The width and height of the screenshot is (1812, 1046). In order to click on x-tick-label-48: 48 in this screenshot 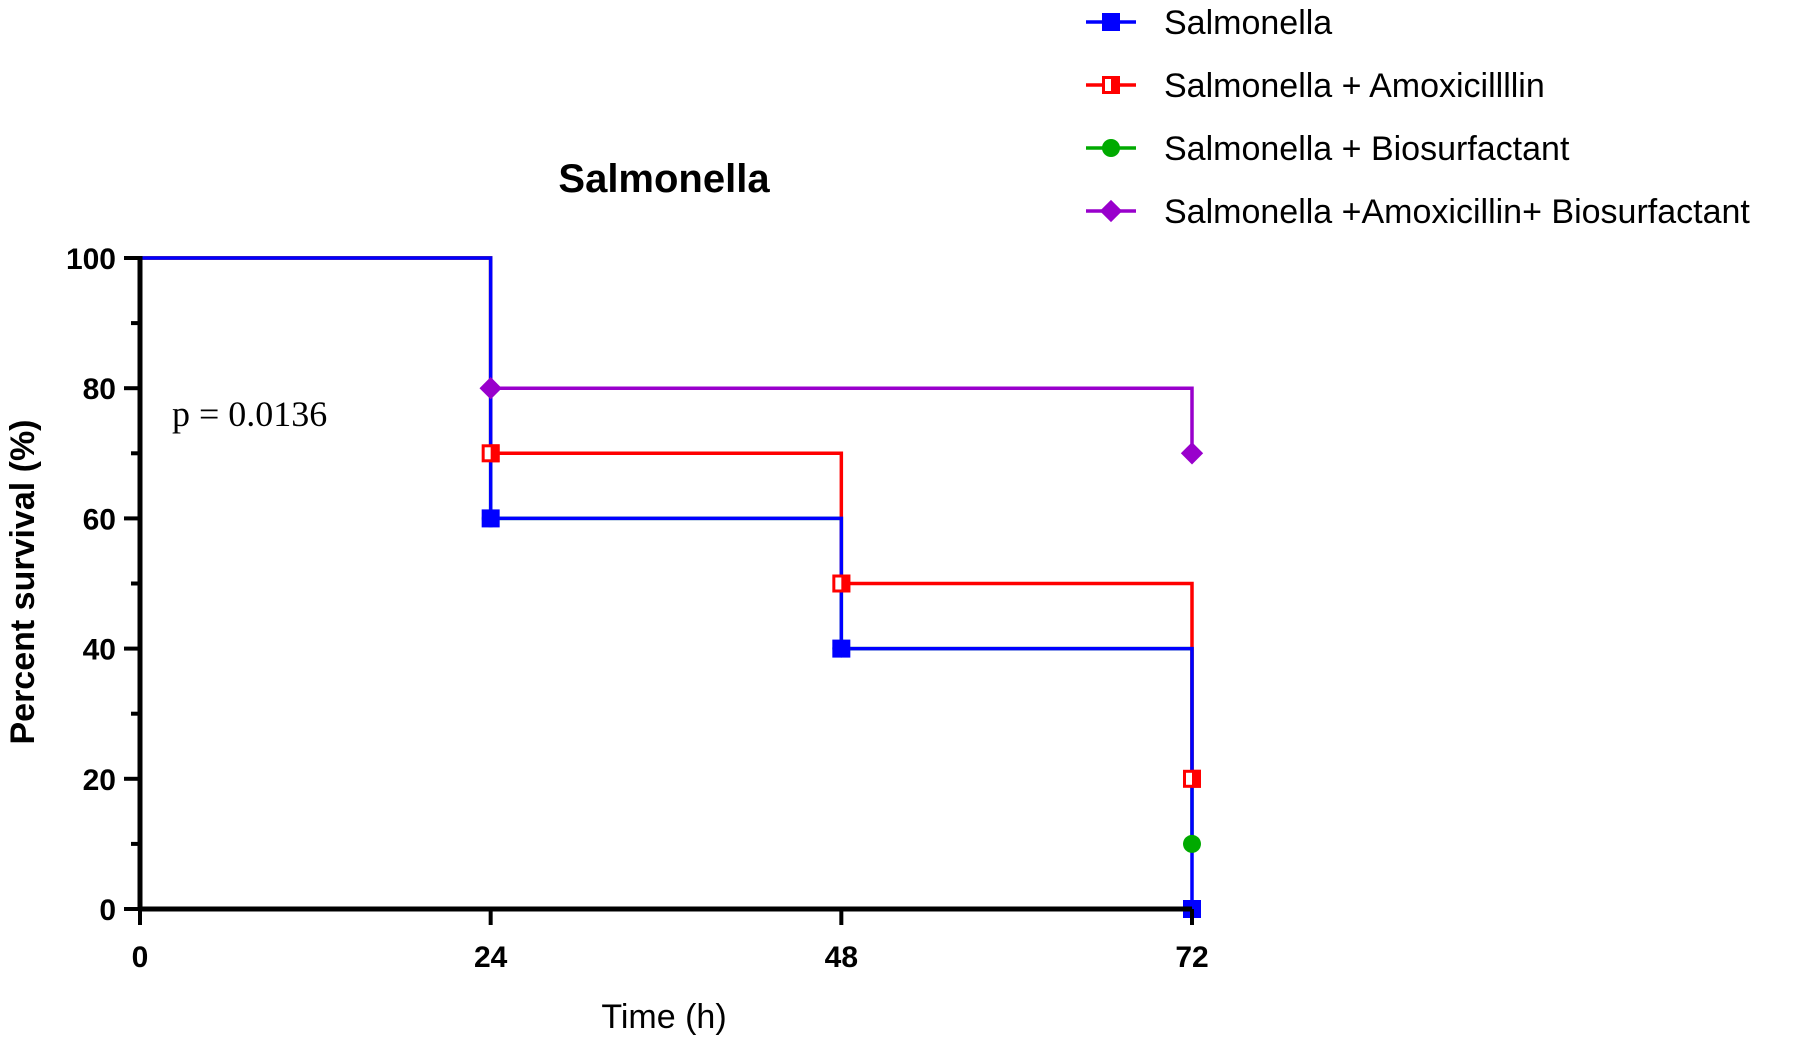, I will do `click(841, 957)`.